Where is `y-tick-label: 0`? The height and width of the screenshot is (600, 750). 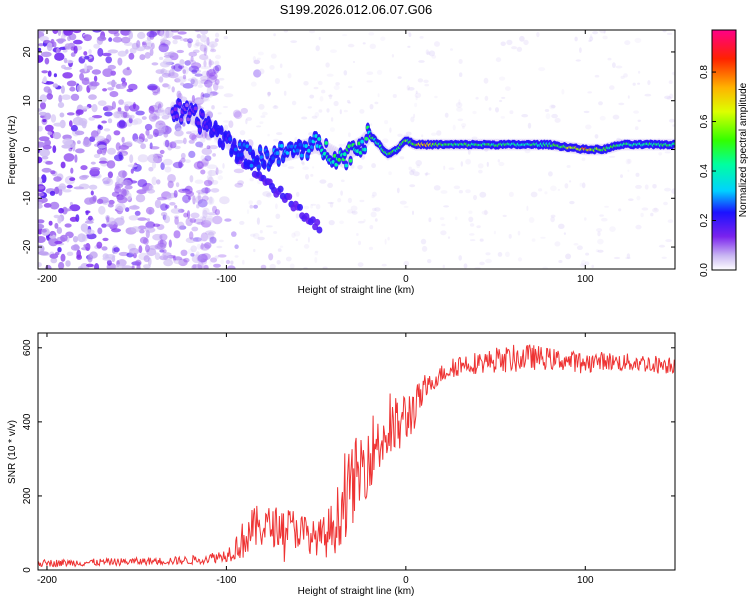
y-tick-label: 0 is located at coordinates (27, 570).